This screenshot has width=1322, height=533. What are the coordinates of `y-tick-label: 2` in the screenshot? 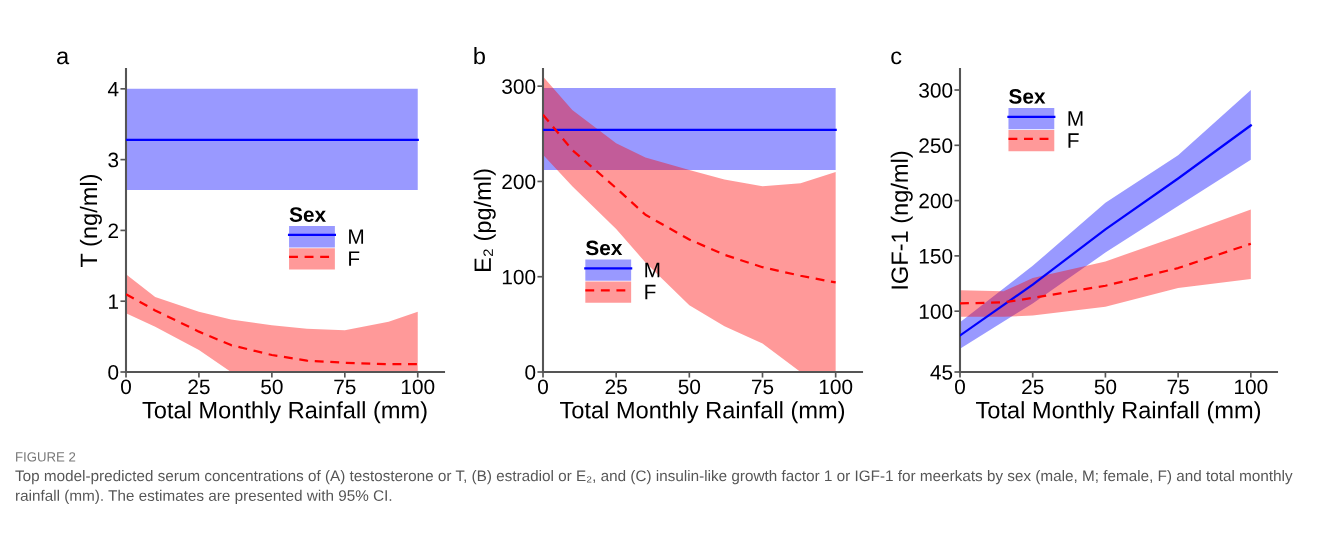 It's located at (113, 230).